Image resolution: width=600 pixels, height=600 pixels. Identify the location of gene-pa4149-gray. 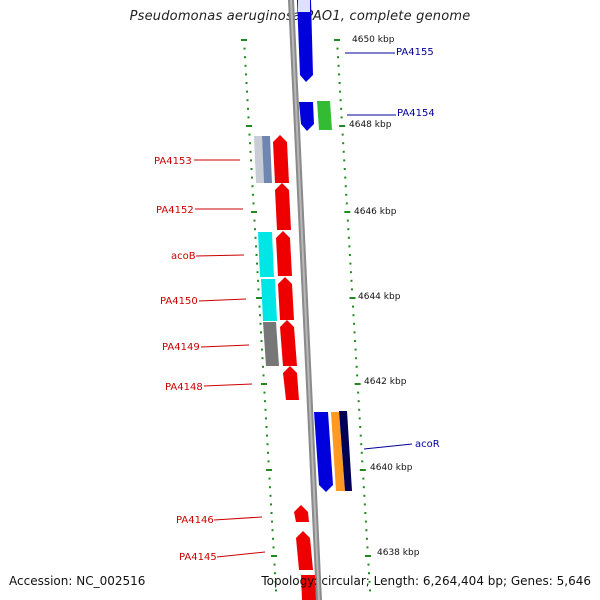
(271, 344).